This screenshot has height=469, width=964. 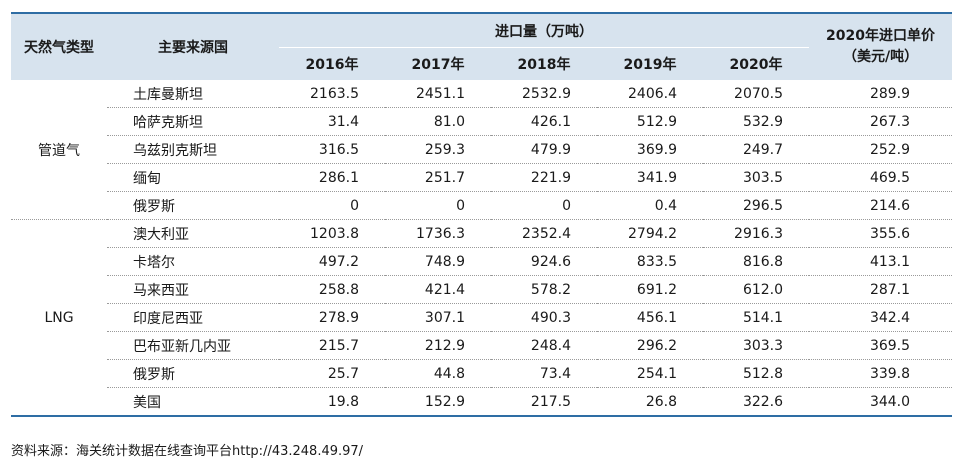 What do you see at coordinates (438, 345) in the screenshot?
I see `volume-cell: 212.9` at bounding box center [438, 345].